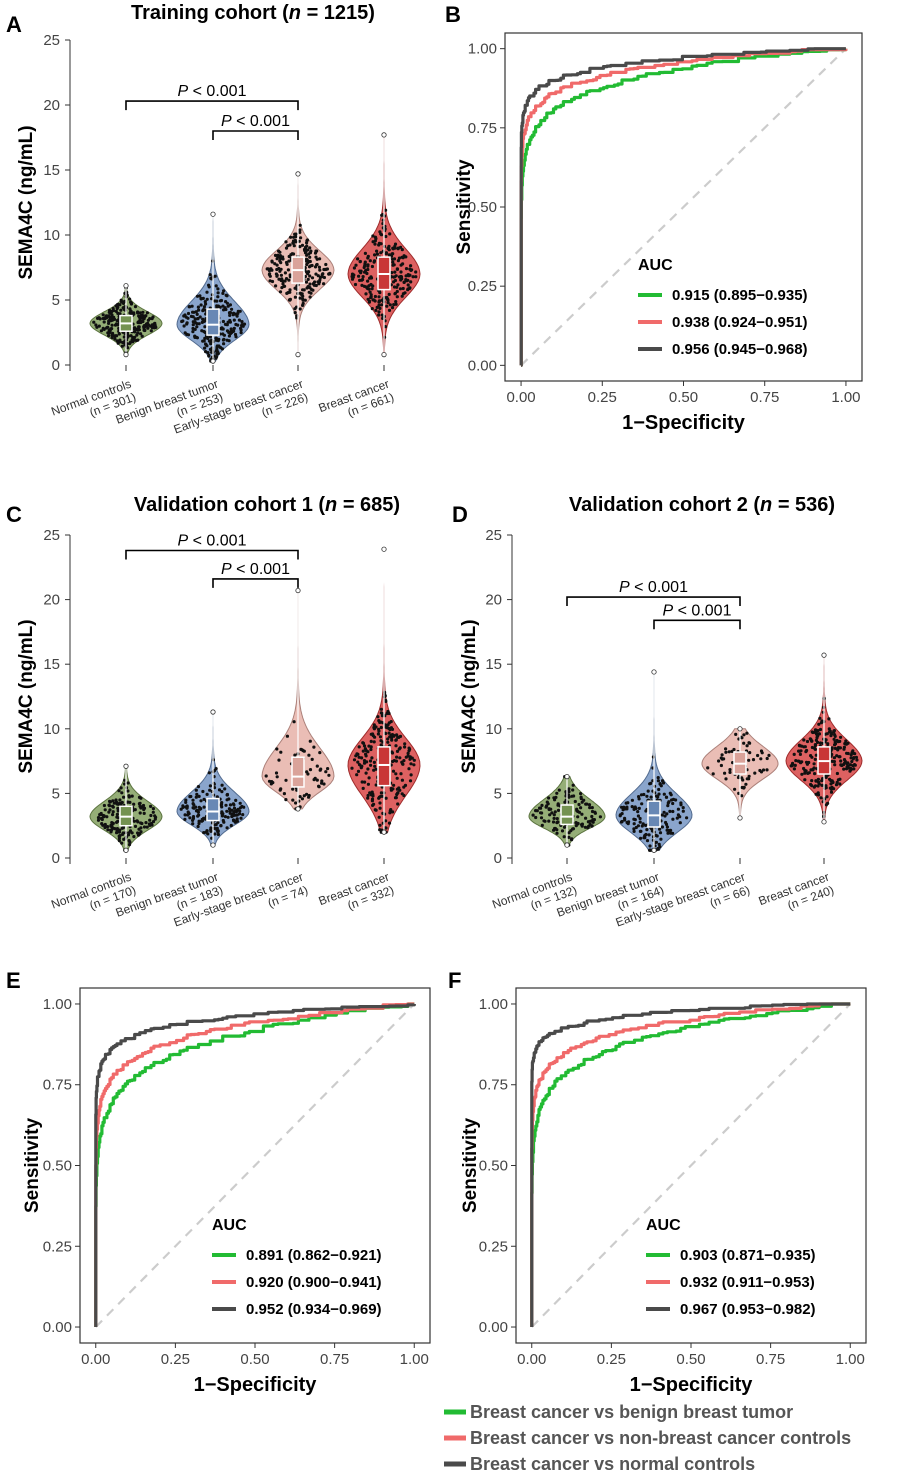 The width and height of the screenshot is (900, 1474). I want to click on violin-3: Breast cancer(n = 332), so click(369, 729).